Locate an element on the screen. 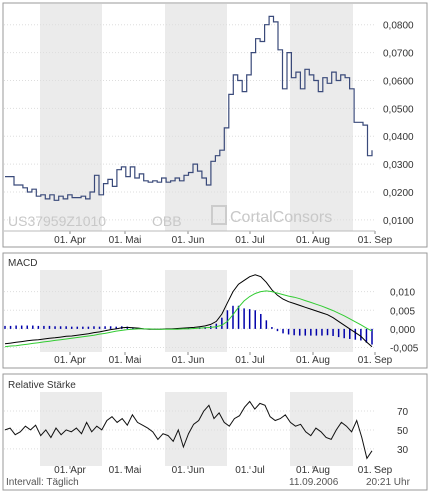 This screenshot has width=432, height=494. watermark-logo-icon is located at coordinates (219, 215).